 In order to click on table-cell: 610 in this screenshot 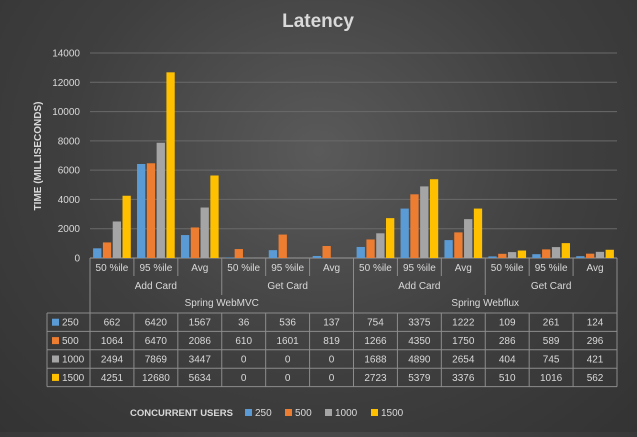, I will do `click(243, 341)`.